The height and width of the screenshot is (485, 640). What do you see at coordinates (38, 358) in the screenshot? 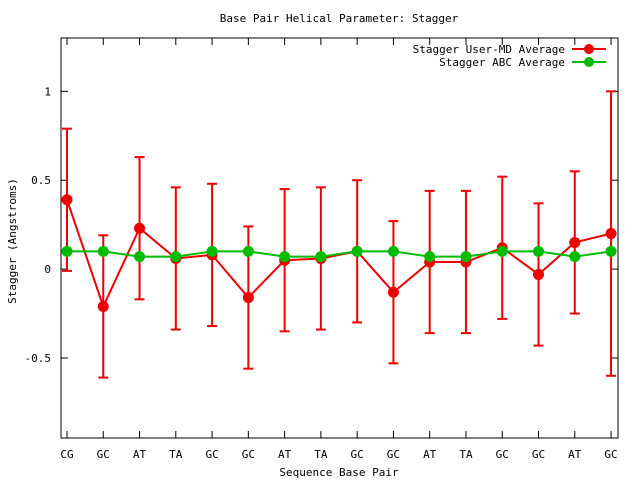
I see `y-tick-label: -0.5` at bounding box center [38, 358].